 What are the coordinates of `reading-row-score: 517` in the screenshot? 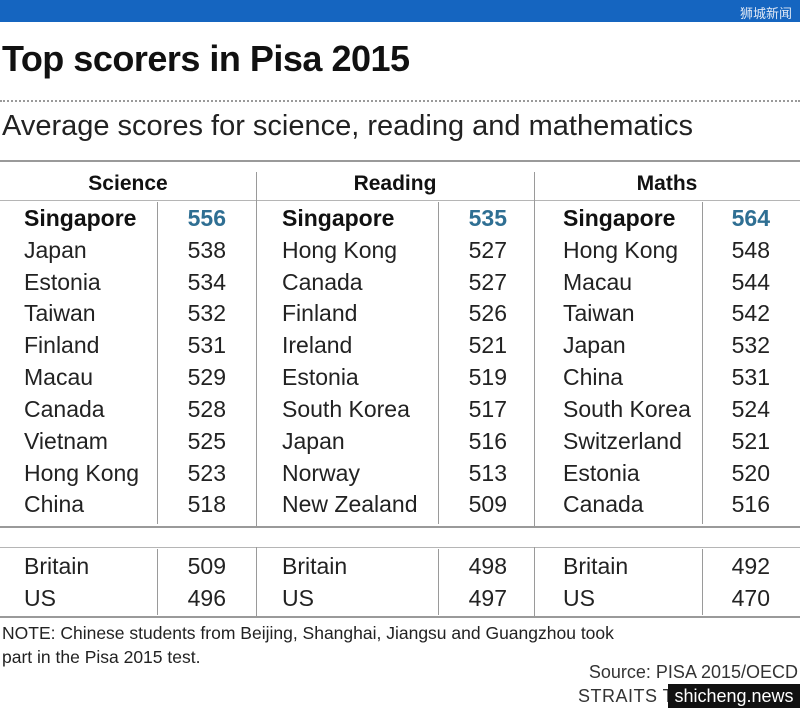 It's located at (487, 409).